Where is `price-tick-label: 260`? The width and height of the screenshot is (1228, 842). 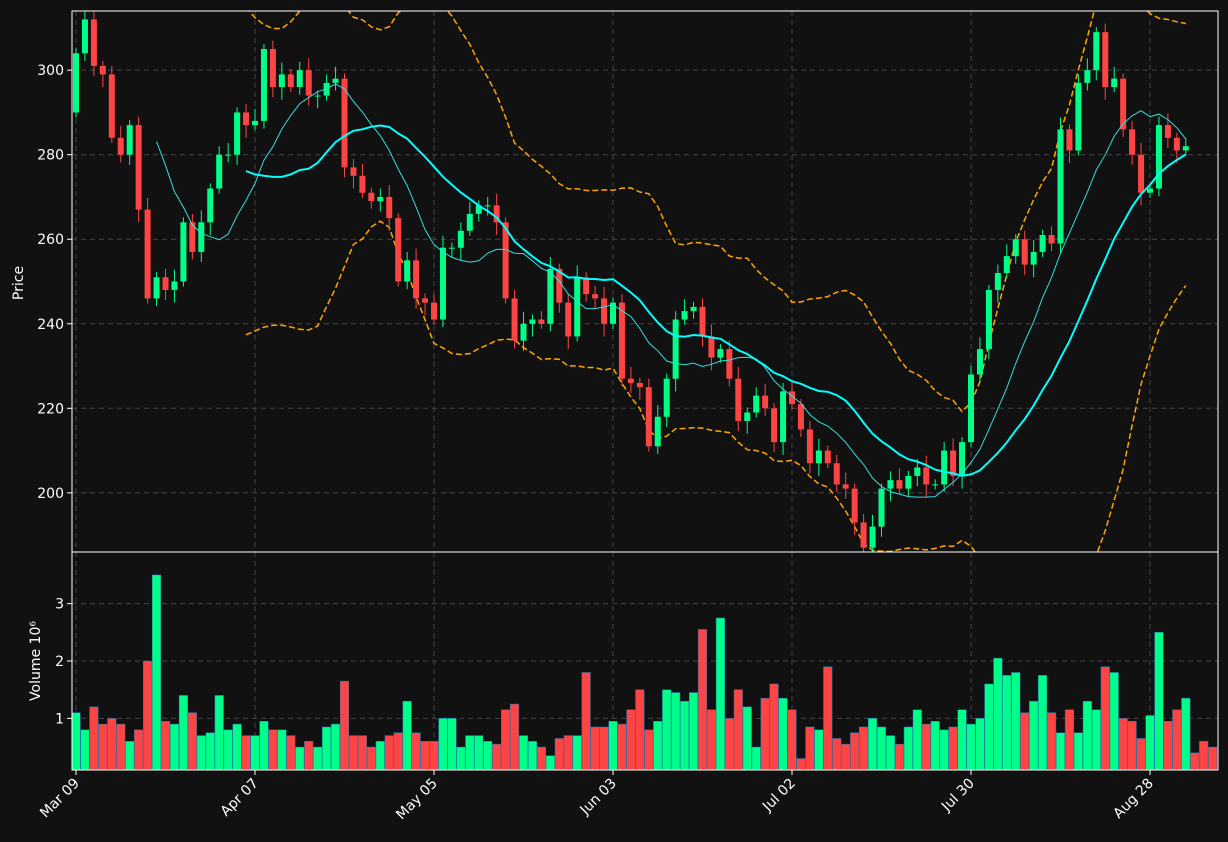 price-tick-label: 260 is located at coordinates (50, 240).